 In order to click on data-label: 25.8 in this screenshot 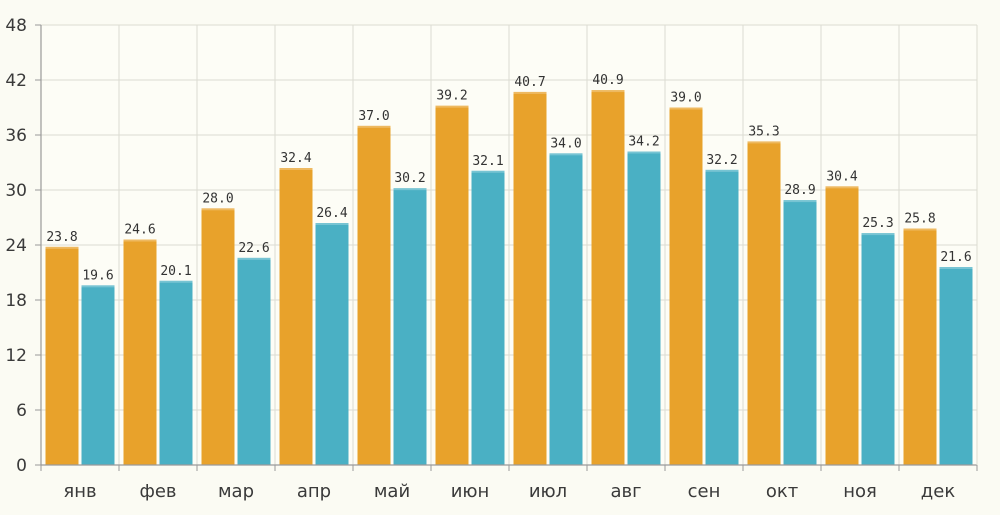, I will do `click(919, 219)`.